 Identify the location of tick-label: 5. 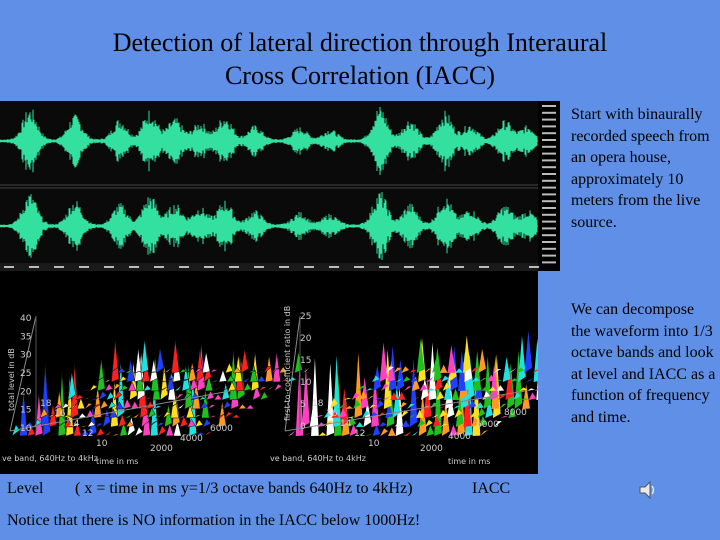
(303, 405).